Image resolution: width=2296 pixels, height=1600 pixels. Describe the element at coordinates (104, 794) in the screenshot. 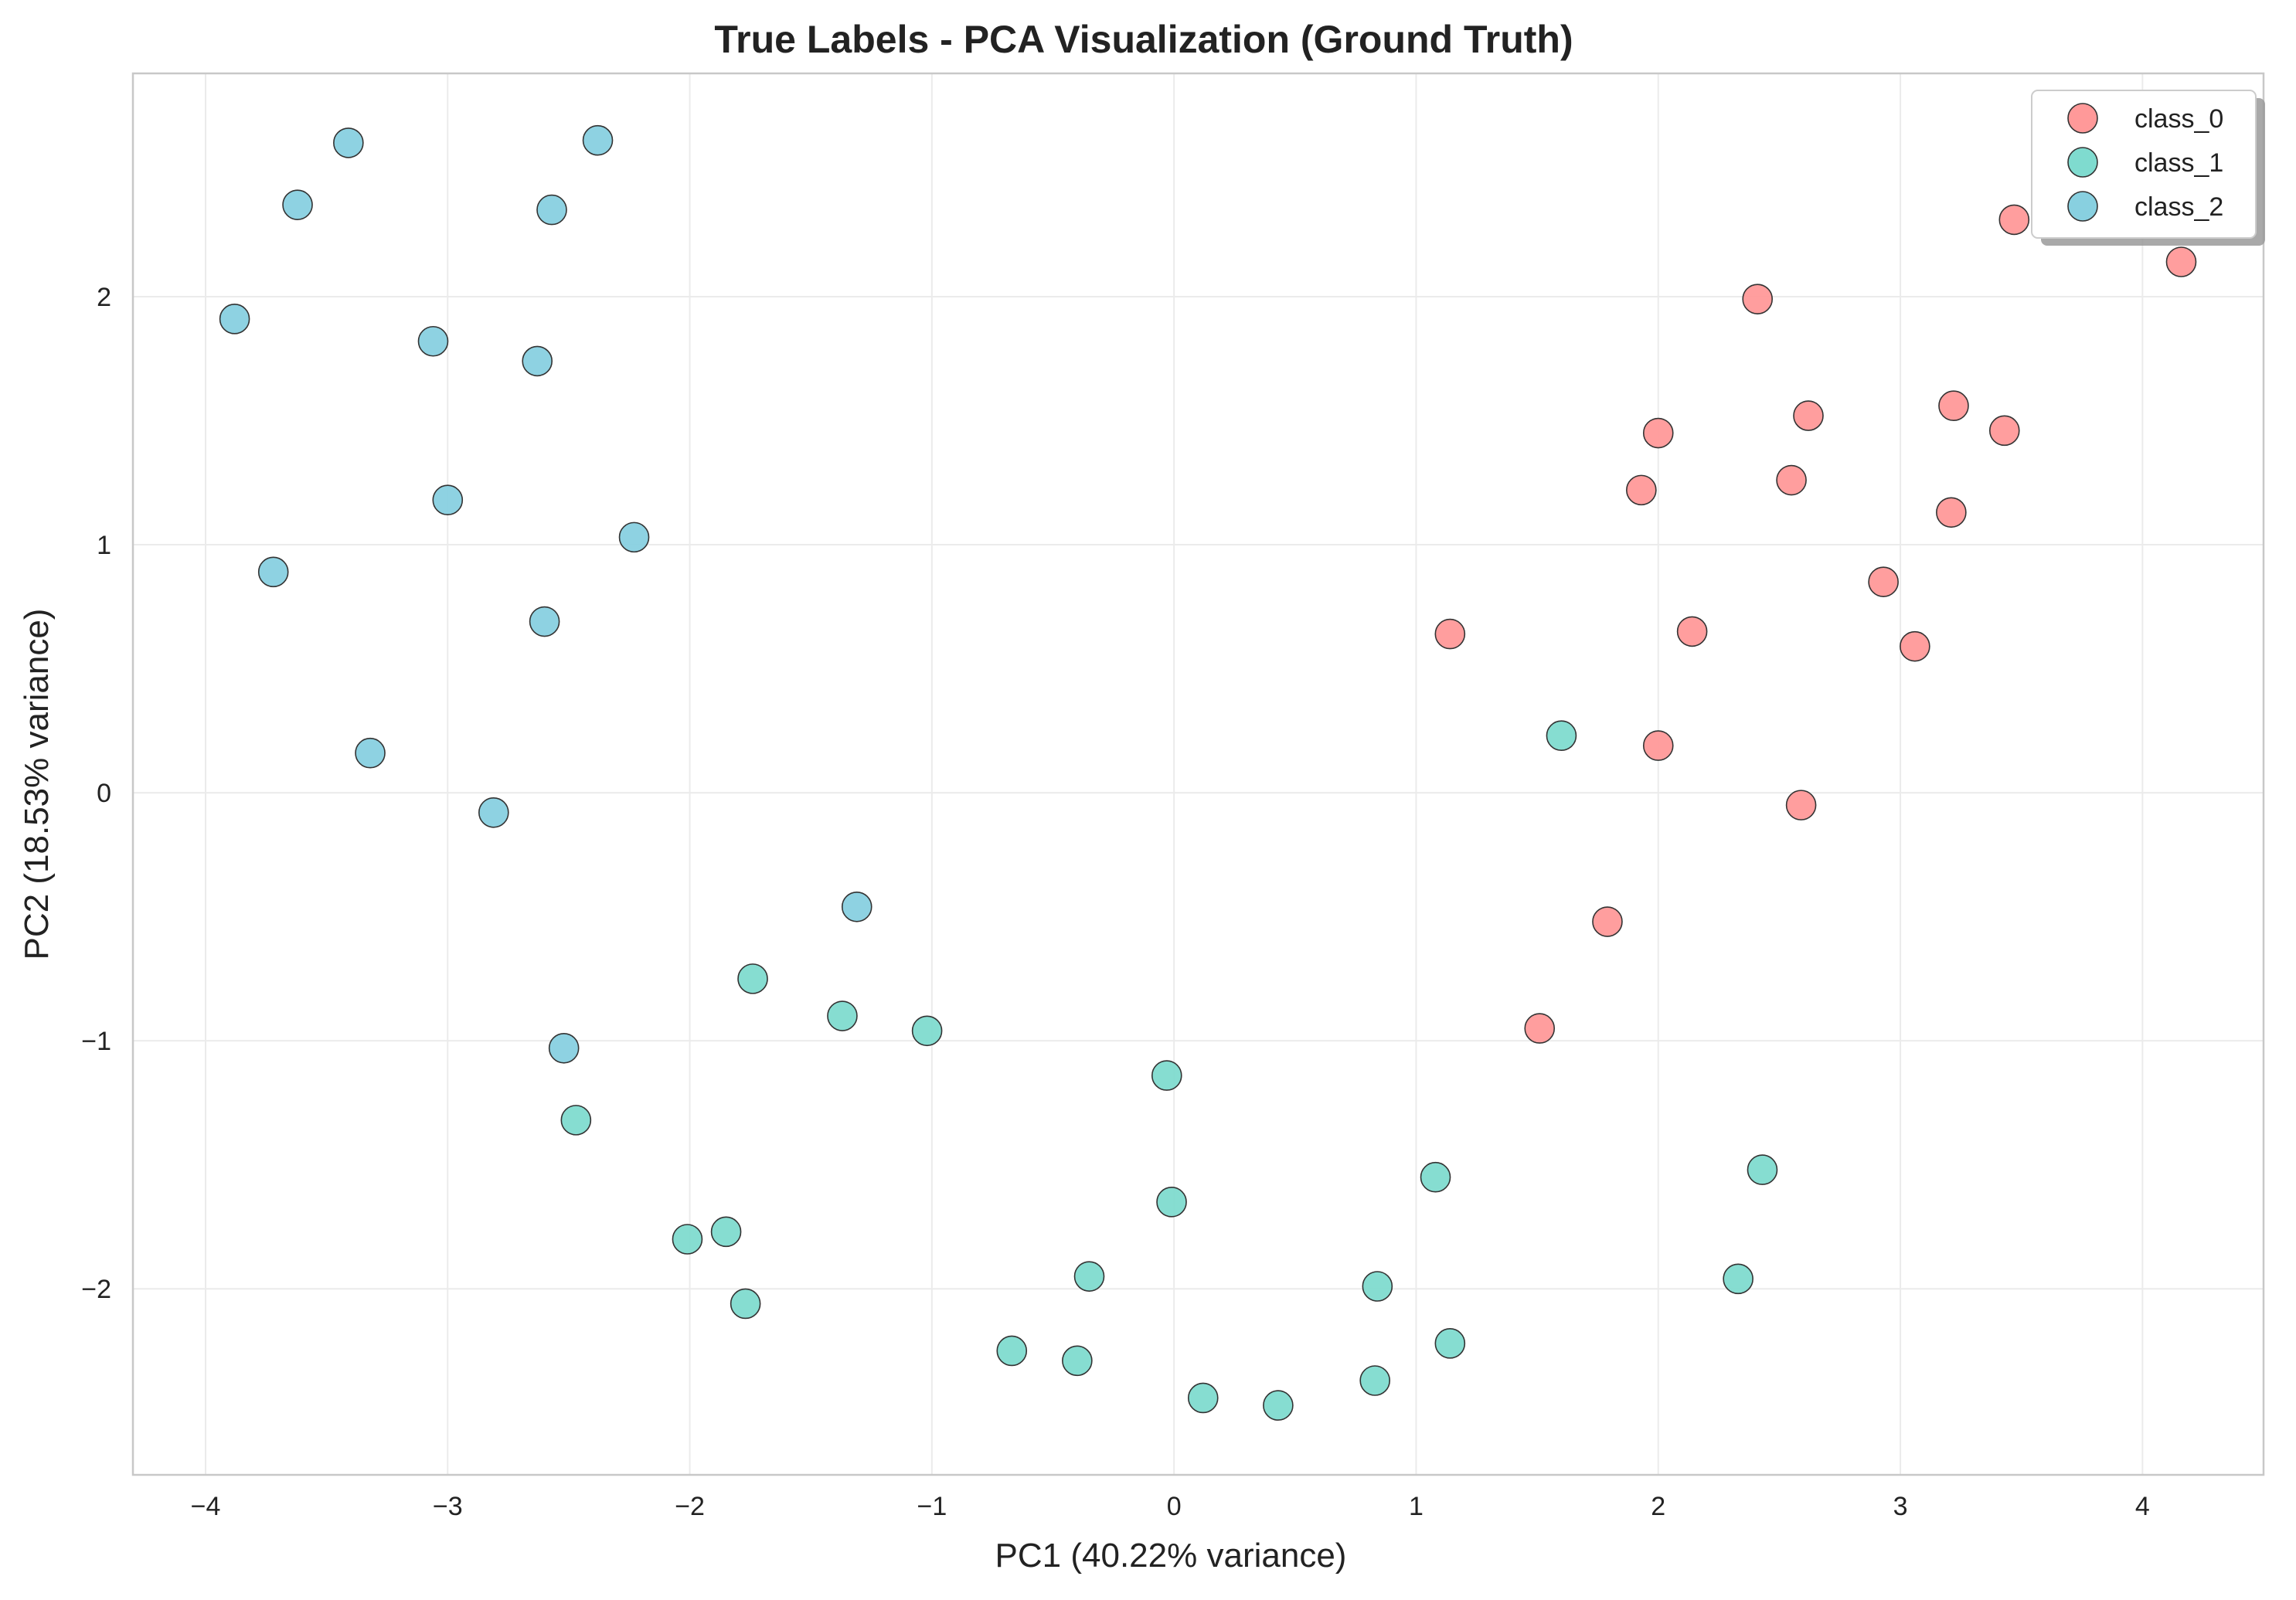

I see `y-tick-label: 0` at that location.